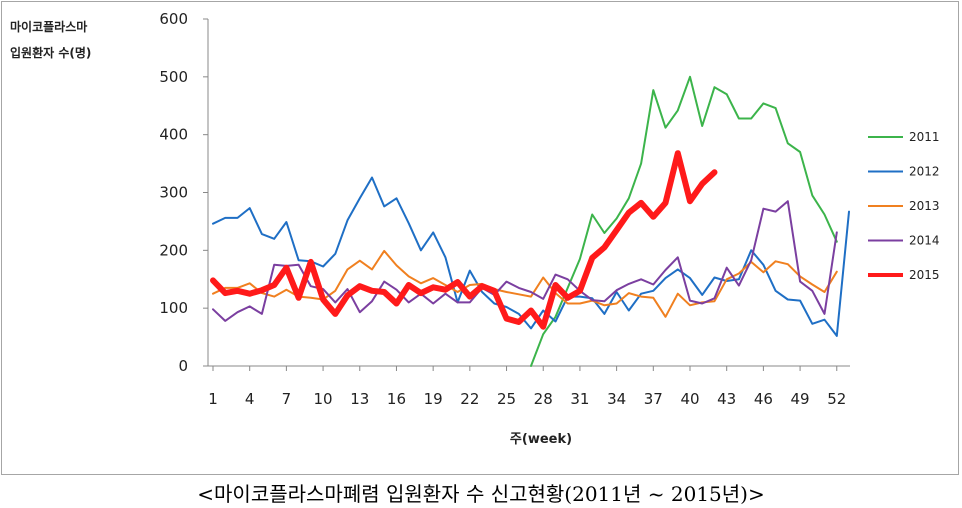  I want to click on x-tick-label: 22, so click(469, 399).